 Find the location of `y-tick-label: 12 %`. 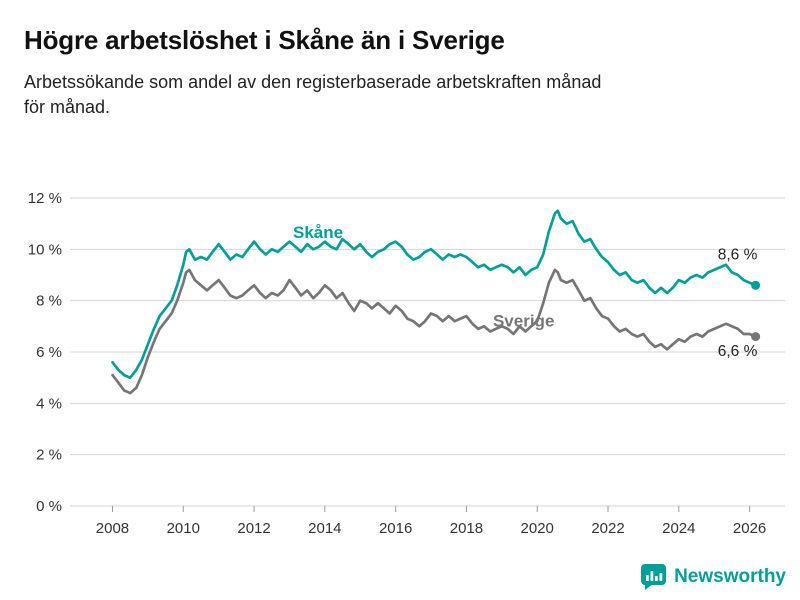

y-tick-label: 12 % is located at coordinates (45, 198).